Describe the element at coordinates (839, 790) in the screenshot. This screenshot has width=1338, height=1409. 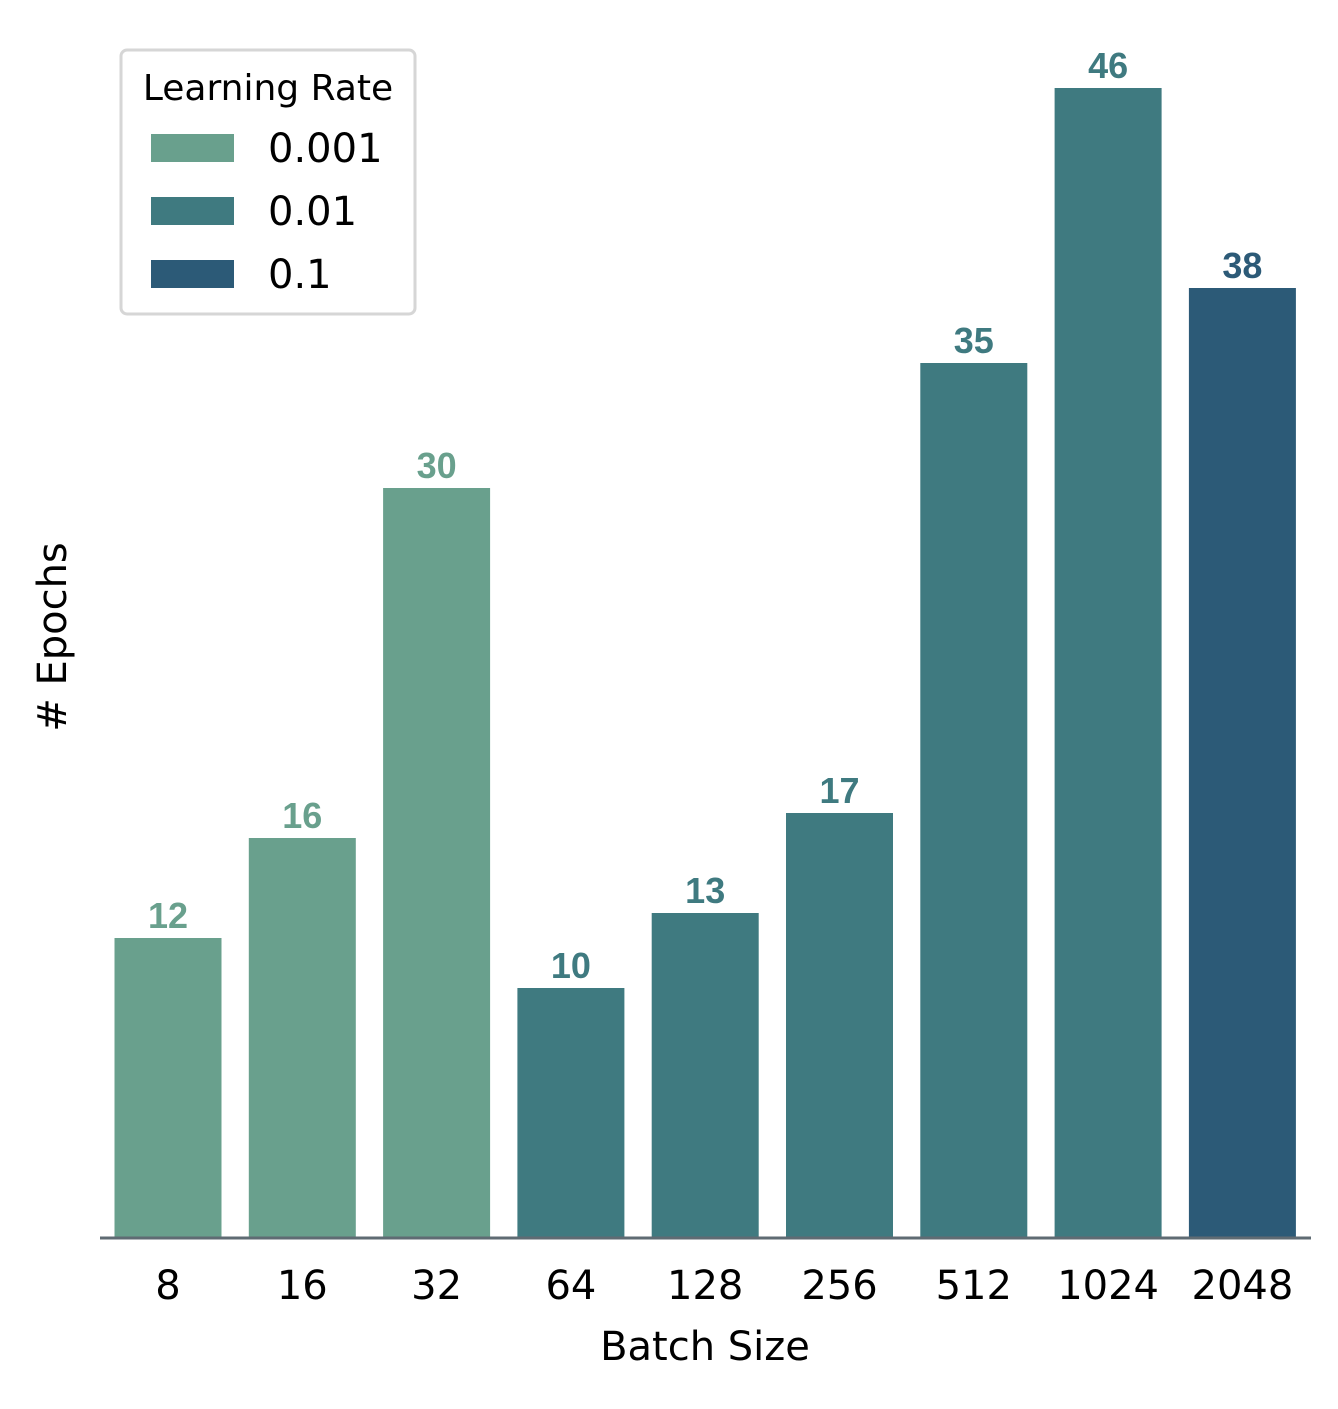
I see `bar-value-label-256: 17` at that location.